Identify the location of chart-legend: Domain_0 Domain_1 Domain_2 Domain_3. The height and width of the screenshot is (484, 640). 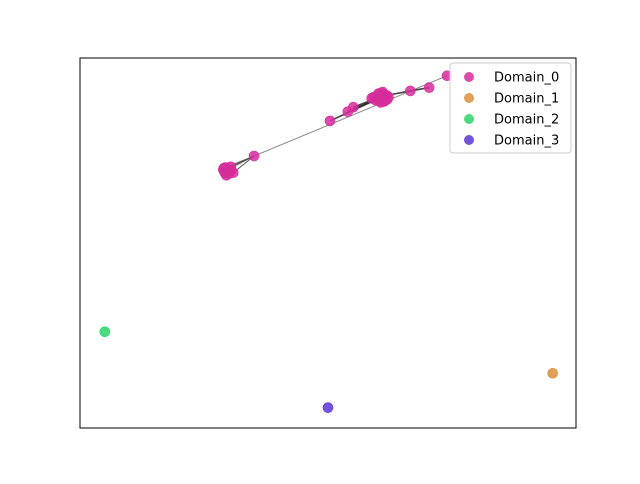
(510, 108).